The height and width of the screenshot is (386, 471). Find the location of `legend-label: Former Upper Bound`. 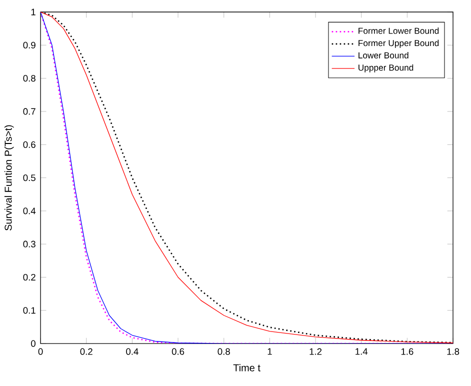

legend-label: Former Upper Bound is located at coordinates (398, 44).